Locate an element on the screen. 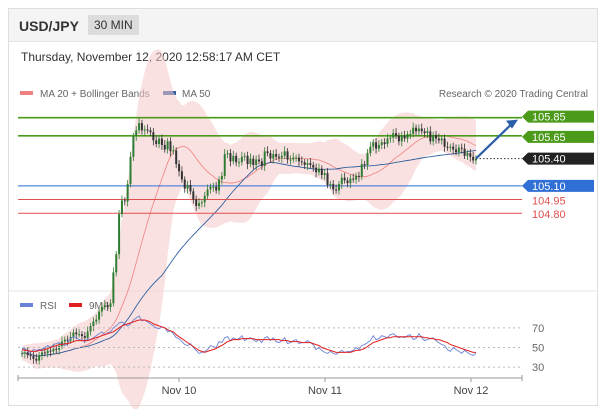  level-tag-pivot-bg is located at coordinates (558, 185).